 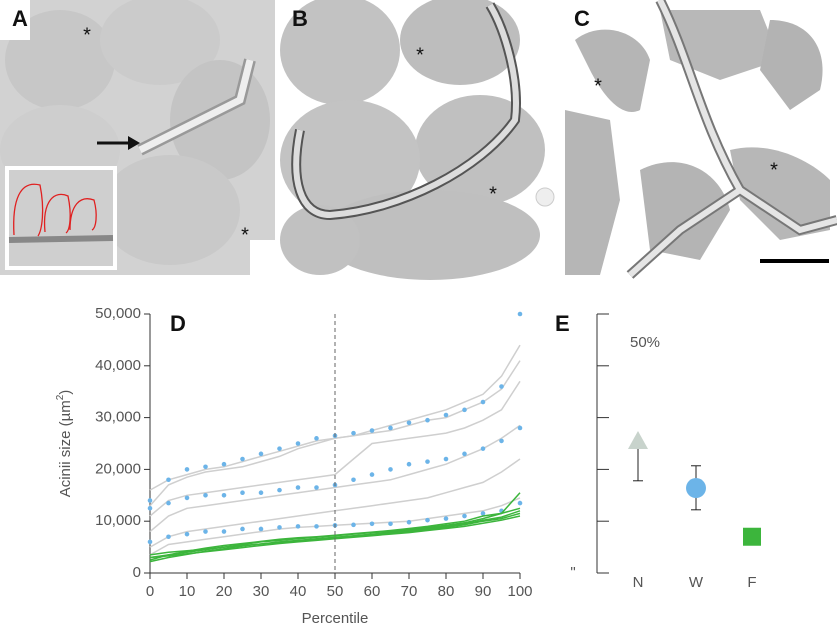 I want to click on x-axis-label: Percentile, so click(x=335, y=618).